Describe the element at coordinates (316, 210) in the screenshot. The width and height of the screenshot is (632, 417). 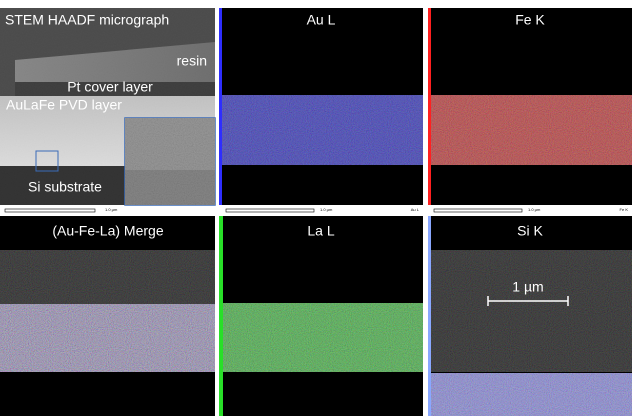
I see `scale-strips: 1.0 µm 1.0 µm Au L 1.0 µm Fe K` at that location.